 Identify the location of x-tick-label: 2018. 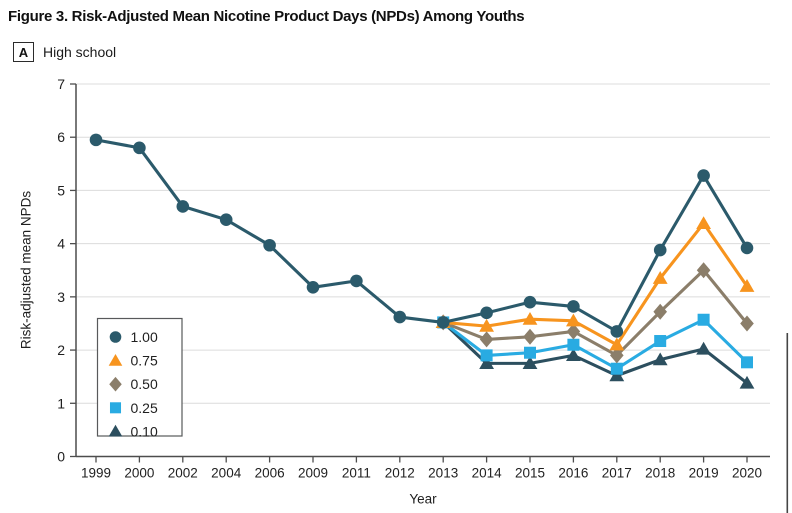
(660, 473).